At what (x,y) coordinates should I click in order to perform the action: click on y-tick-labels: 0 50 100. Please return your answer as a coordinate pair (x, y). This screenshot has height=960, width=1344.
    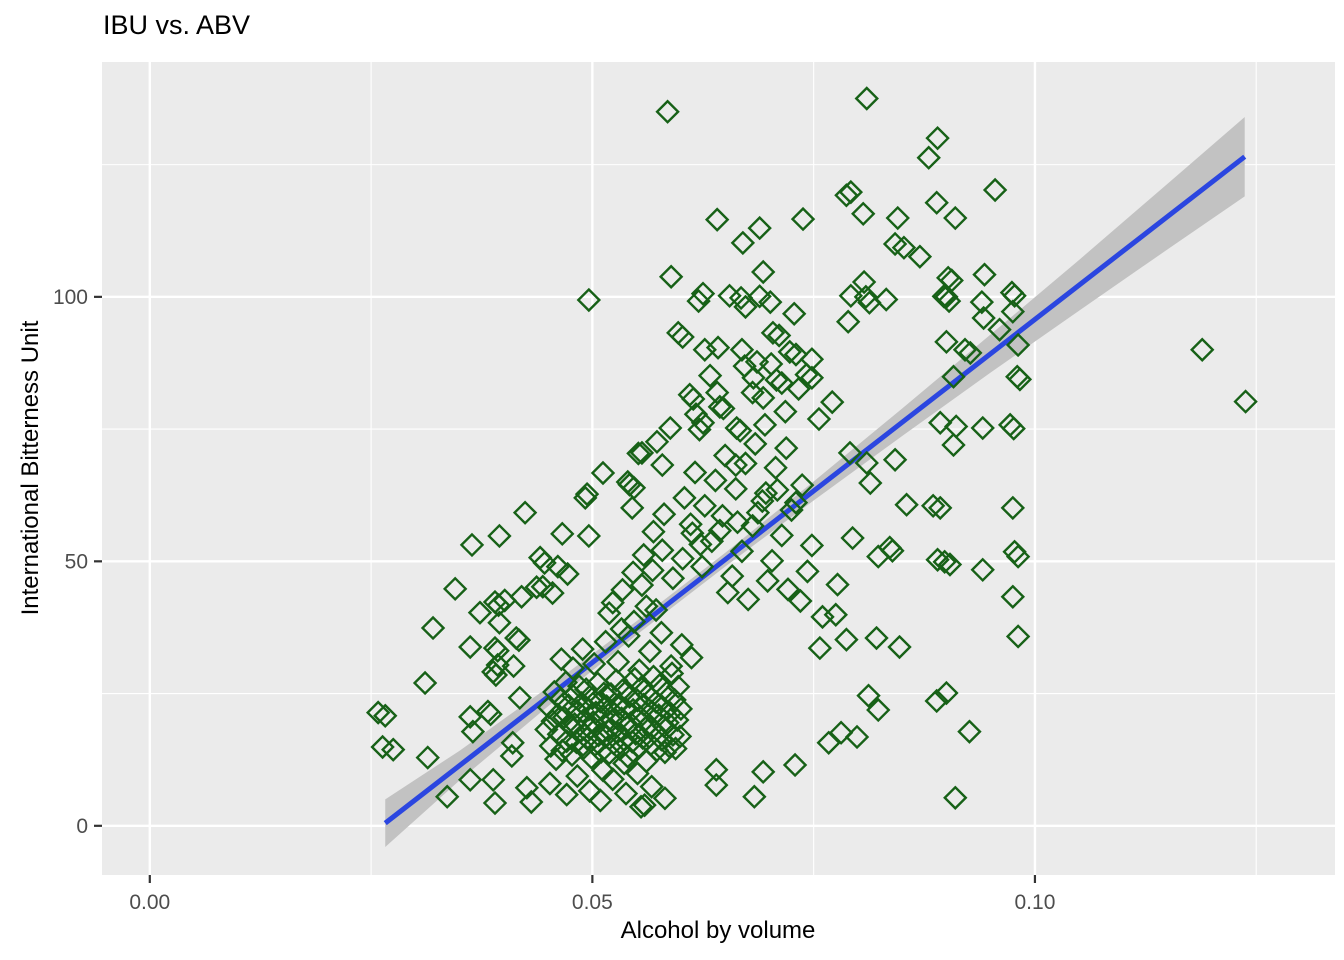
    Looking at the image, I should click on (70, 562).